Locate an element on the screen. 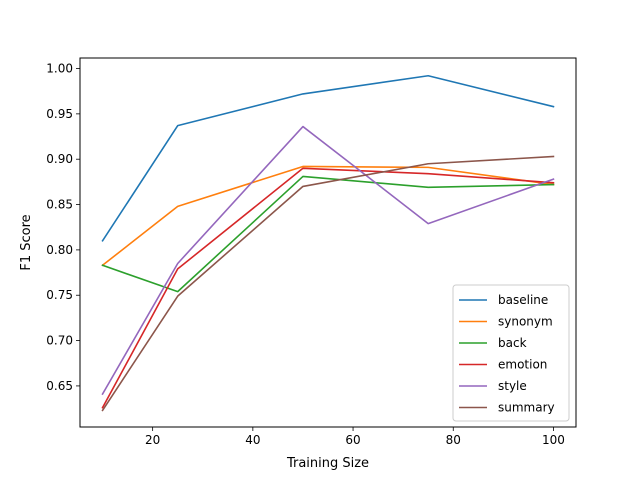  legend: baseline synonym back emotion style summary is located at coordinates (511, 353).